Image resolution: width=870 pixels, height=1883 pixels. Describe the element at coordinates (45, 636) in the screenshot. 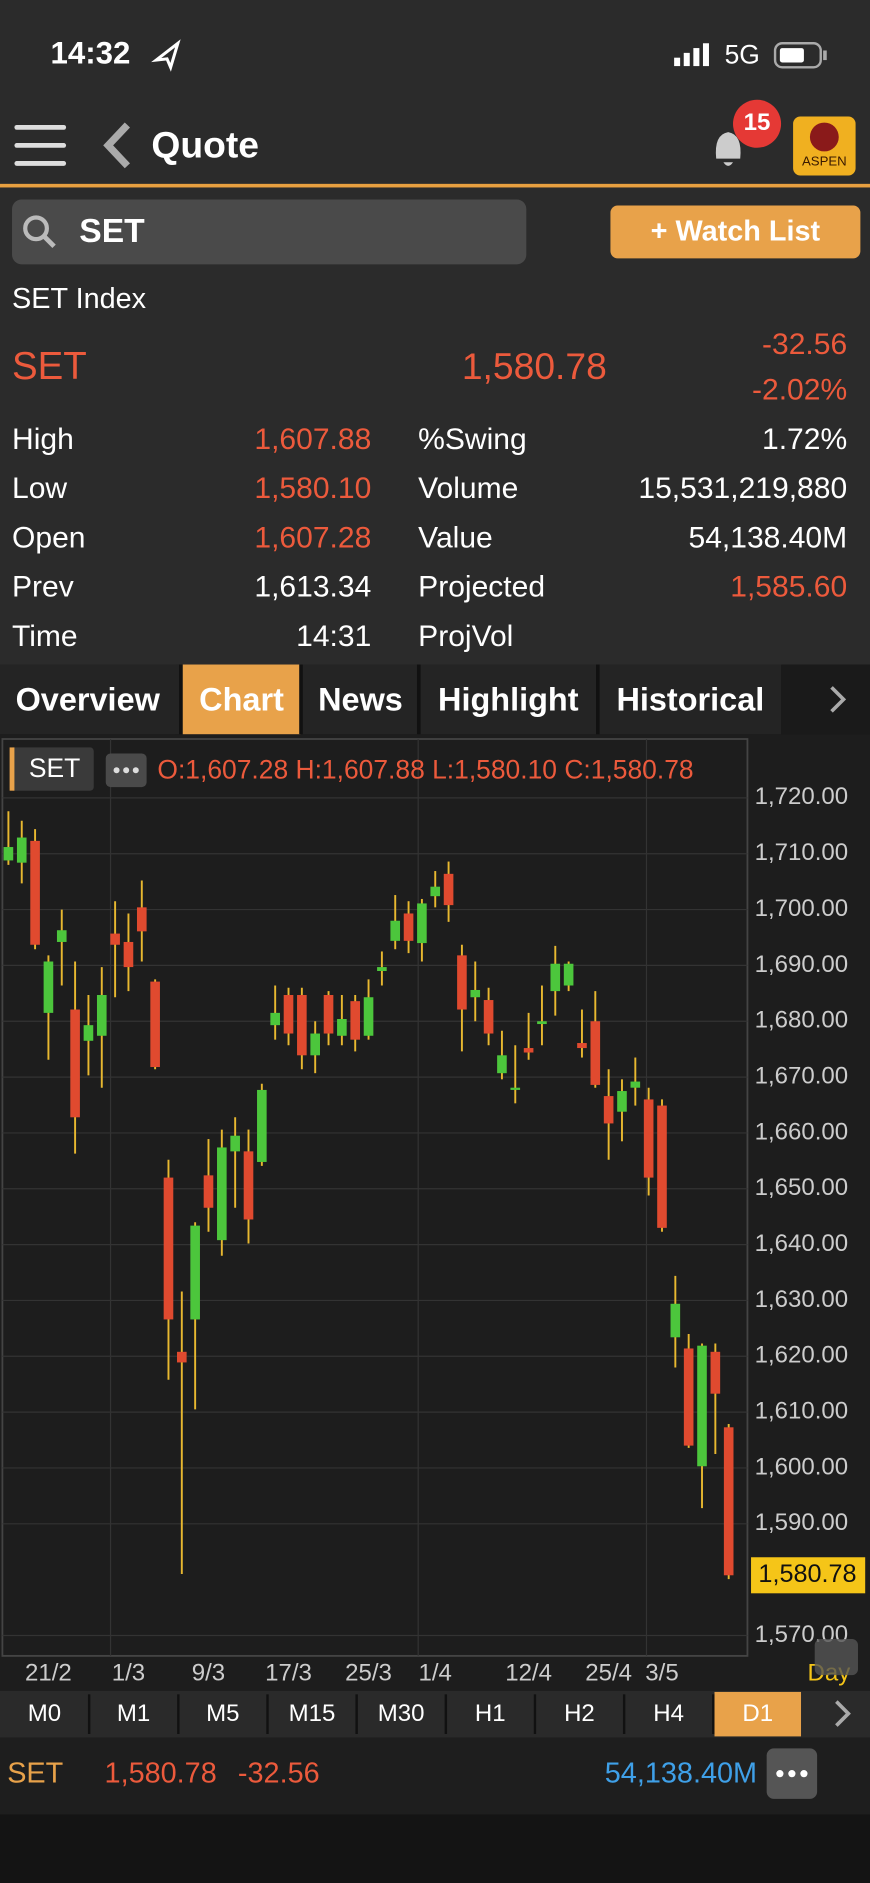

I see `stat-label: Time` at that location.